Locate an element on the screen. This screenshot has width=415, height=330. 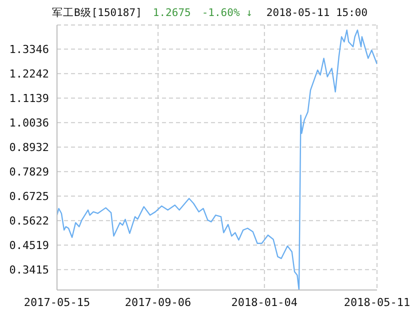
x-tick-label: 2018-01-04 is located at coordinates (264, 302).